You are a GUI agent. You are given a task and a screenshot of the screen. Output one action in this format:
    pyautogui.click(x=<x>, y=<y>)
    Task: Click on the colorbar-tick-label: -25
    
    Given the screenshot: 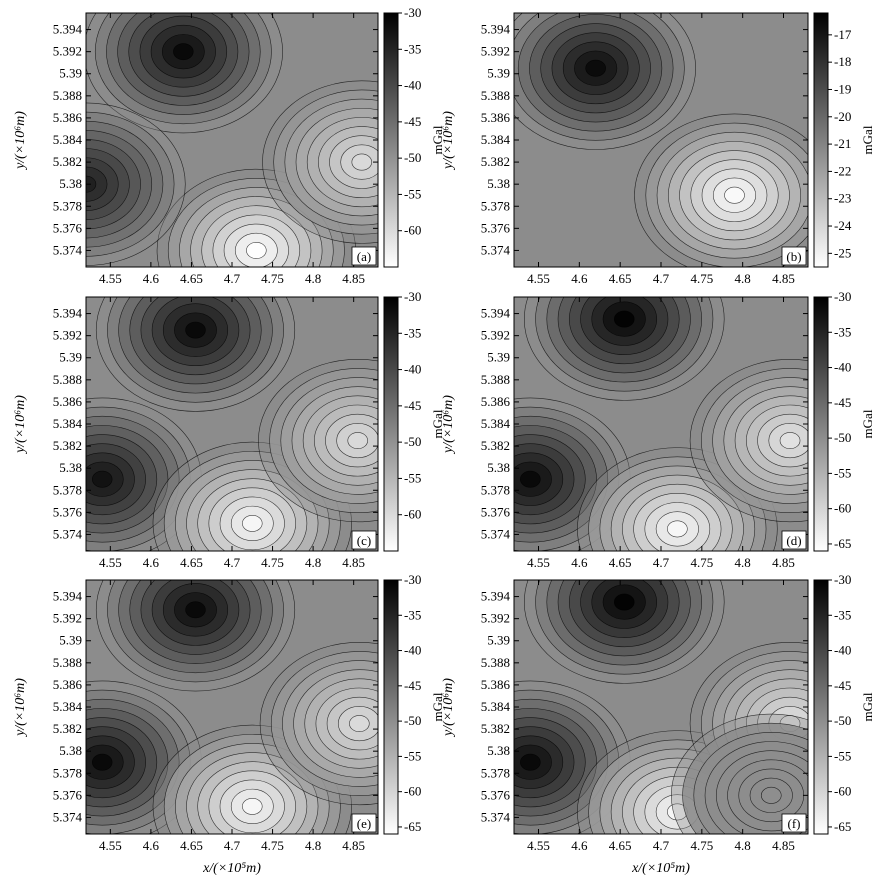 What is the action you would take?
    pyautogui.click(x=842, y=252)
    